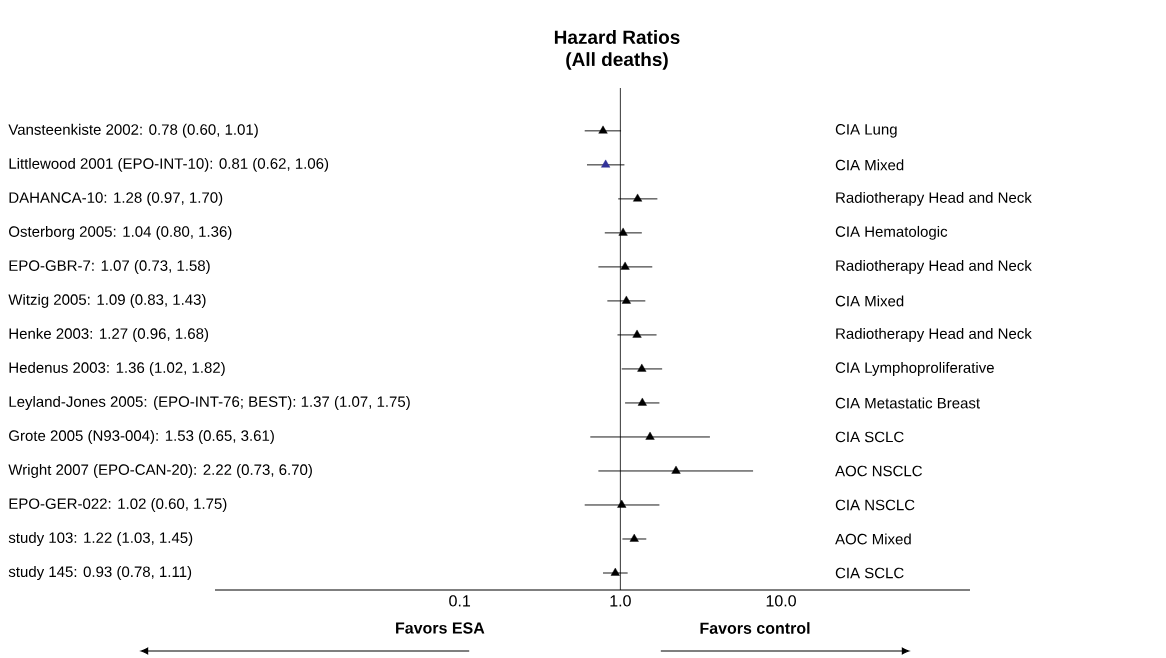  What do you see at coordinates (141, 436) in the screenshot?
I see `y-tick-label: Grote 2005 (N93-004): 1.53 (0.65, 3.61)` at bounding box center [141, 436].